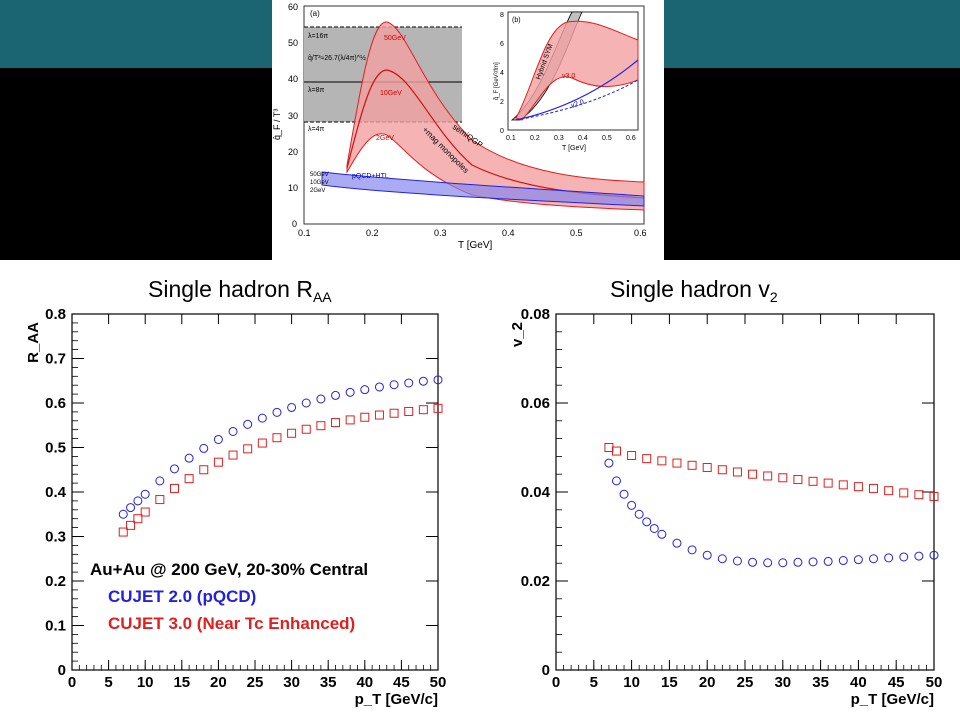 This screenshot has height=725, width=960. Describe the element at coordinates (577, 104) in the screenshot. I see `panel-b-annotation: v2.0` at that location.